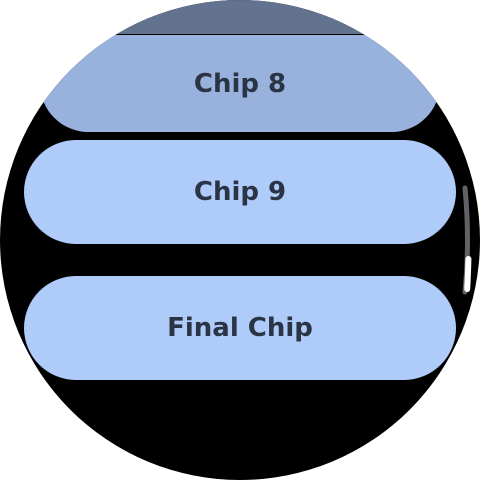 Image resolution: width=480 pixels, height=480 pixels. I want to click on chip-7-partial, so click(240, 17).